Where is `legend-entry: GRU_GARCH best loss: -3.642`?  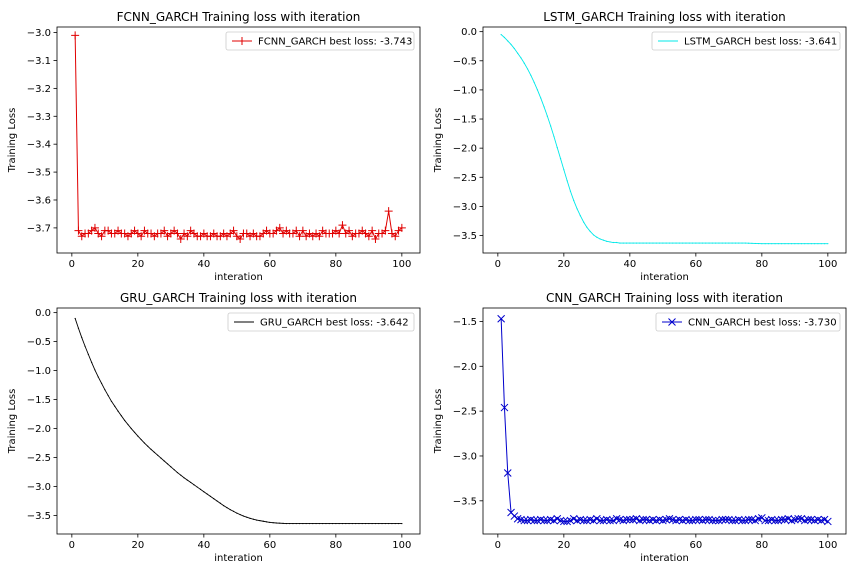
legend-entry: GRU_GARCH best loss: -3.642 is located at coordinates (334, 323).